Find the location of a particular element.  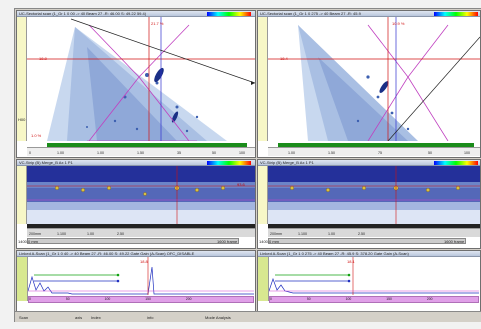

horizontal-ruler: 1.00 1.50 75 50 100 is located at coordinates (374, 151).